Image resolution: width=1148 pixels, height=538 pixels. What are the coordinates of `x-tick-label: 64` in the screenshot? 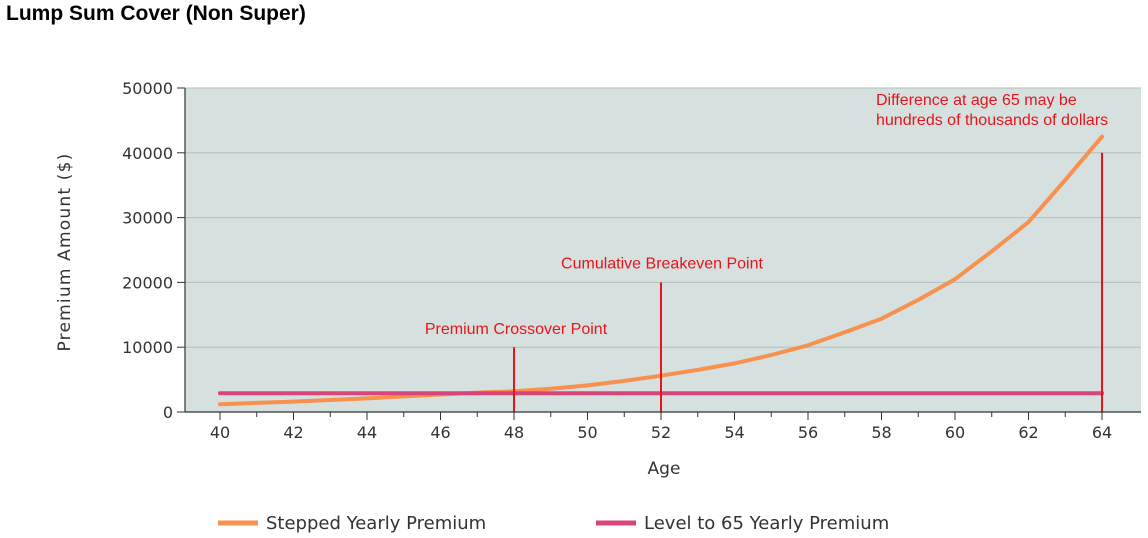 It's located at (1102, 432).